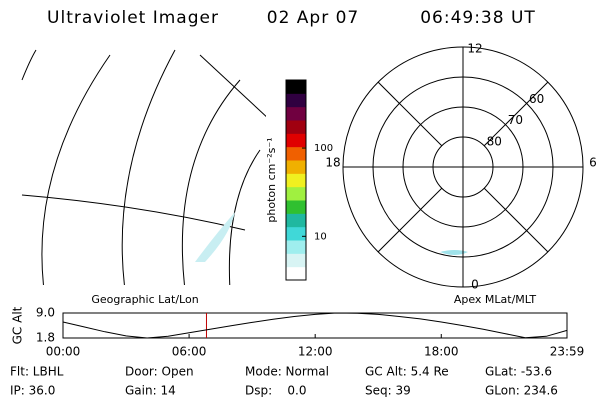 Image resolution: width=600 pixels, height=400 pixels. Describe the element at coordinates (475, 285) in the screenshot. I see `mlt-label: 0` at that location.